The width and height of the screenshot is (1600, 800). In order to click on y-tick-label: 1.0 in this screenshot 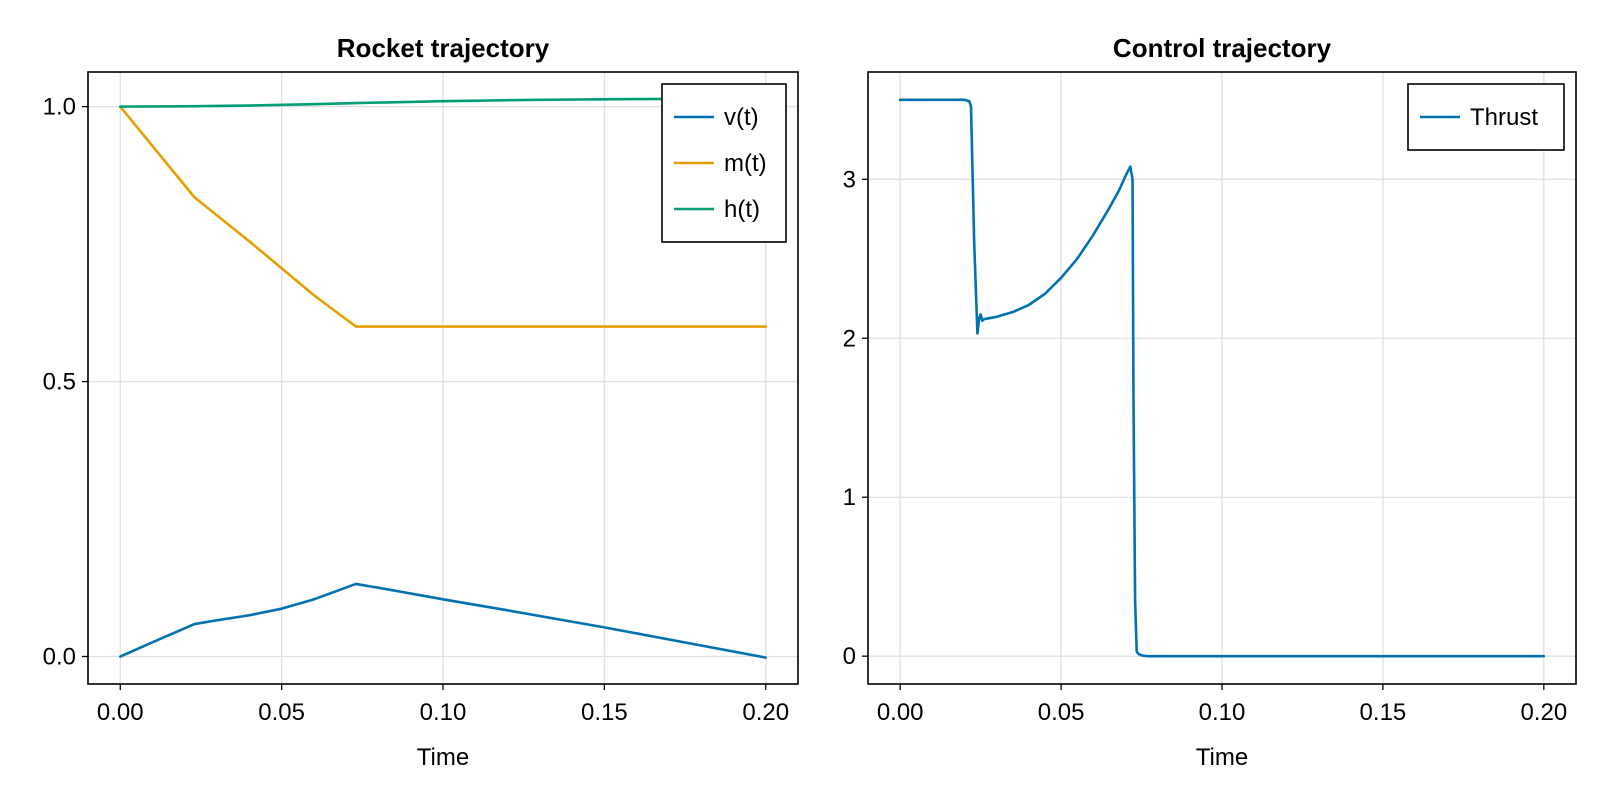, I will do `click(59, 107)`.